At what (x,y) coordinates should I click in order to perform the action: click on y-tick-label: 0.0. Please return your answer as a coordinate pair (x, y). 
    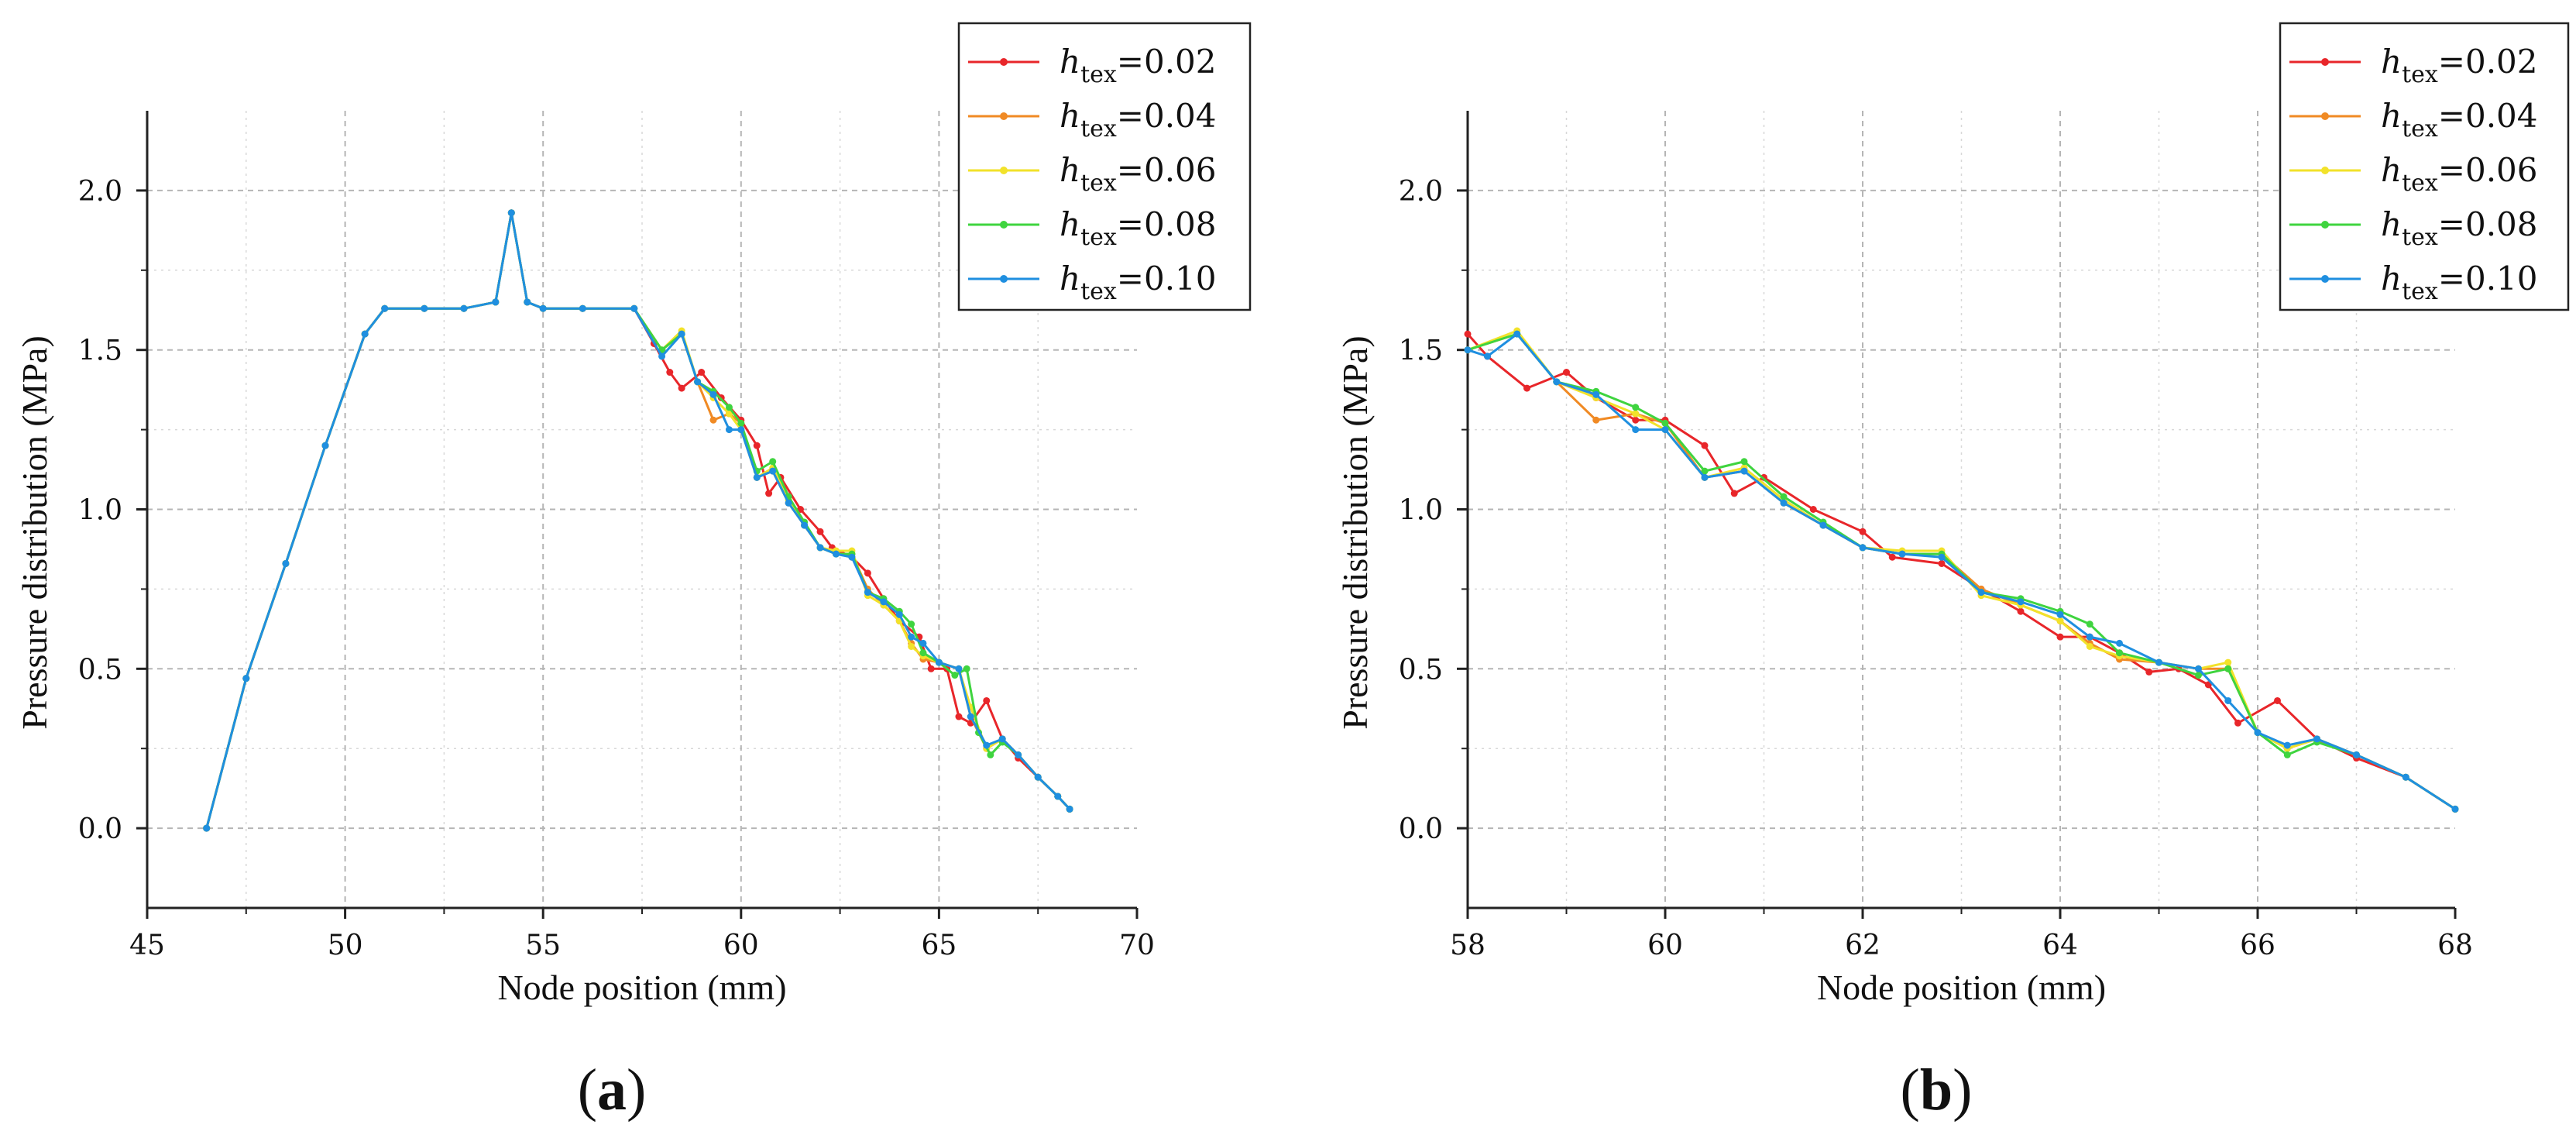
    Looking at the image, I should click on (1421, 829).